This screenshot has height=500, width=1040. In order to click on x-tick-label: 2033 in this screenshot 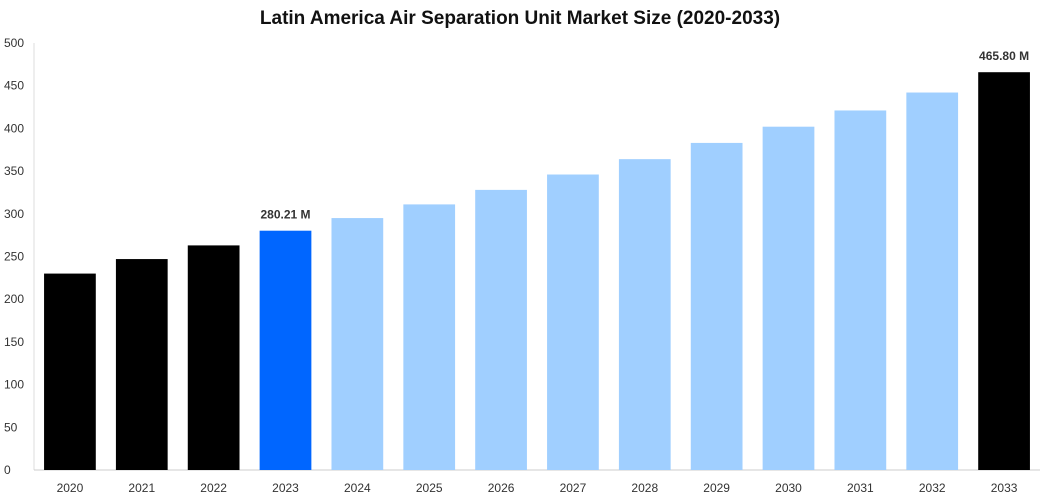, I will do `click(1004, 488)`.